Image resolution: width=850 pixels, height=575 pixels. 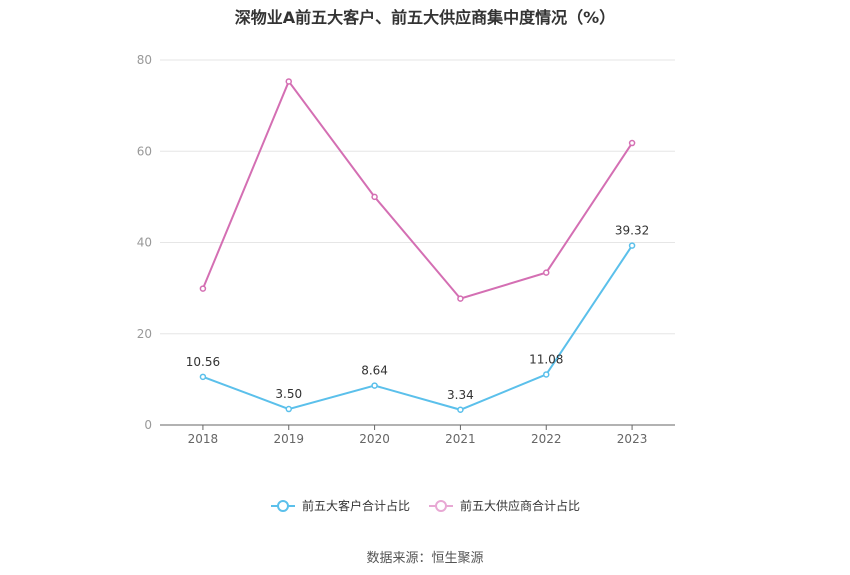 What do you see at coordinates (144, 243) in the screenshot?
I see `y-tick-label-40: 40` at bounding box center [144, 243].